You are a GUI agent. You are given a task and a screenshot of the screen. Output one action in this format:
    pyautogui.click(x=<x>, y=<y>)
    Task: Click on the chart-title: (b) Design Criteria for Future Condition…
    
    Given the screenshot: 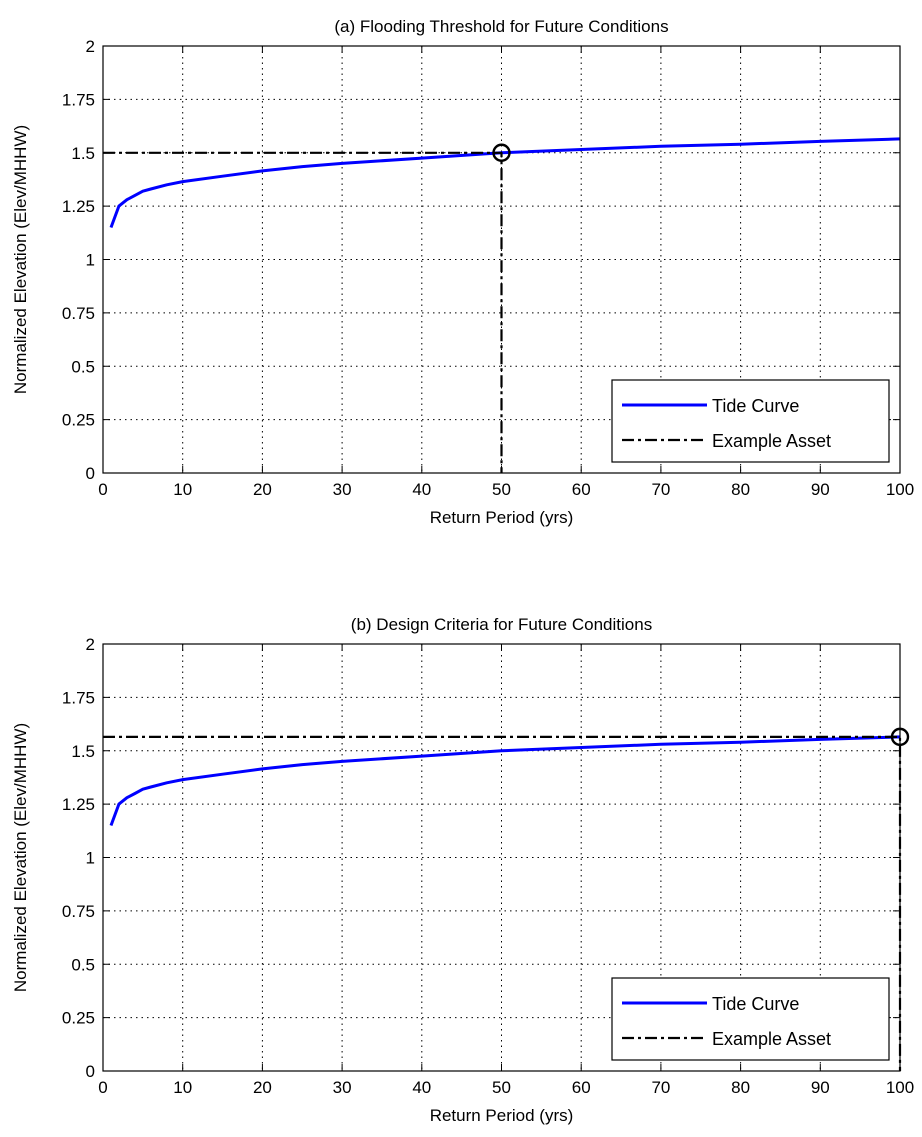 What is the action you would take?
    pyautogui.click(x=501, y=624)
    